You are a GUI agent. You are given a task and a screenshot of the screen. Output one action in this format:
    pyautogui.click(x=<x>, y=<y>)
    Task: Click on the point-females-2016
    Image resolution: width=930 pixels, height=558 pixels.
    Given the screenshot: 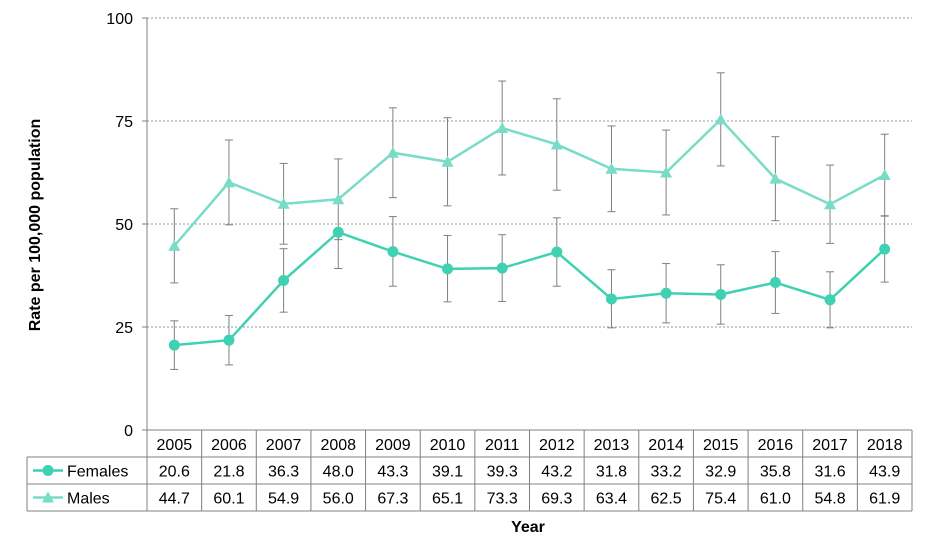 What is the action you would take?
    pyautogui.click(x=775, y=283)
    